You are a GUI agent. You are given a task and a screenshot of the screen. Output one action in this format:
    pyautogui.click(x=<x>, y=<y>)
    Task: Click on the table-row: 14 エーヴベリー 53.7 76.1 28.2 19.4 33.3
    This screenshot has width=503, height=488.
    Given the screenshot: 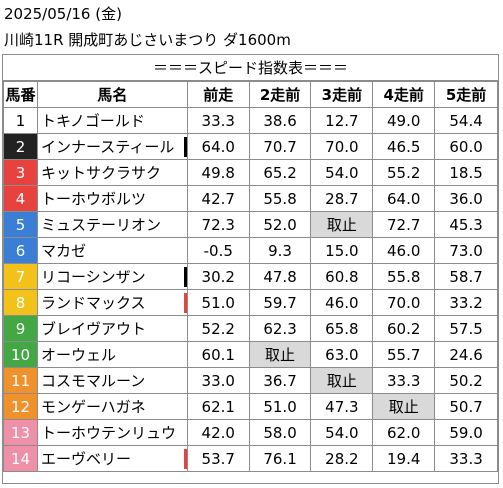 What is the action you would take?
    pyautogui.click(x=250, y=458)
    